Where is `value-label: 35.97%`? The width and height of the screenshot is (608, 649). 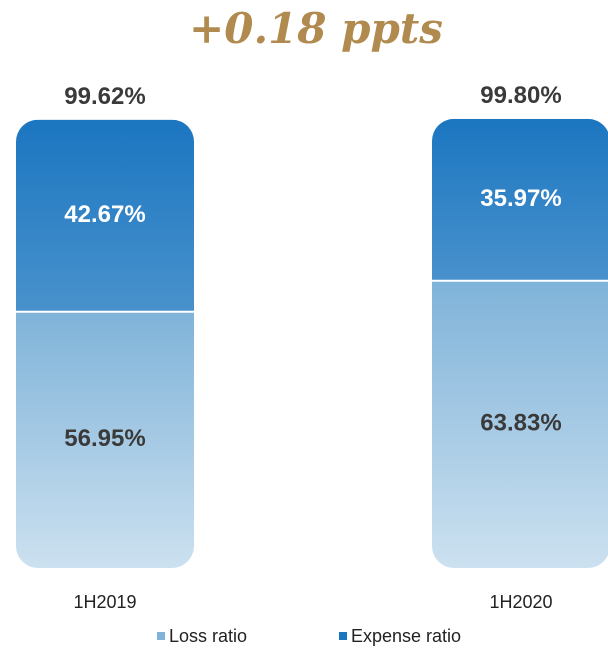
value-label: 35.97% is located at coordinates (520, 198).